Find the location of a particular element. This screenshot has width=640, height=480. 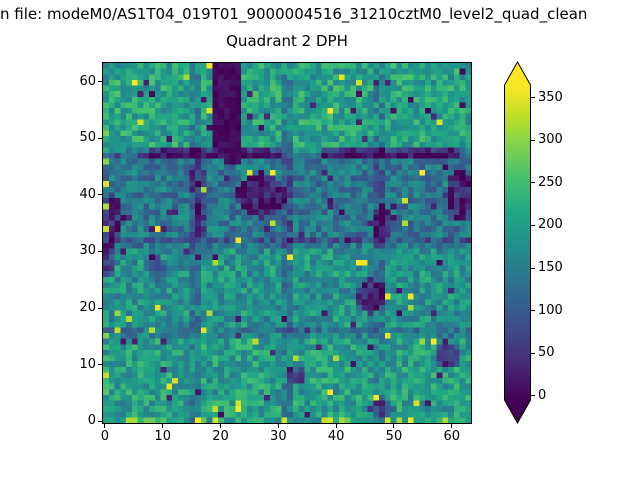

colorbar-tick-label: 150 is located at coordinates (550, 268).